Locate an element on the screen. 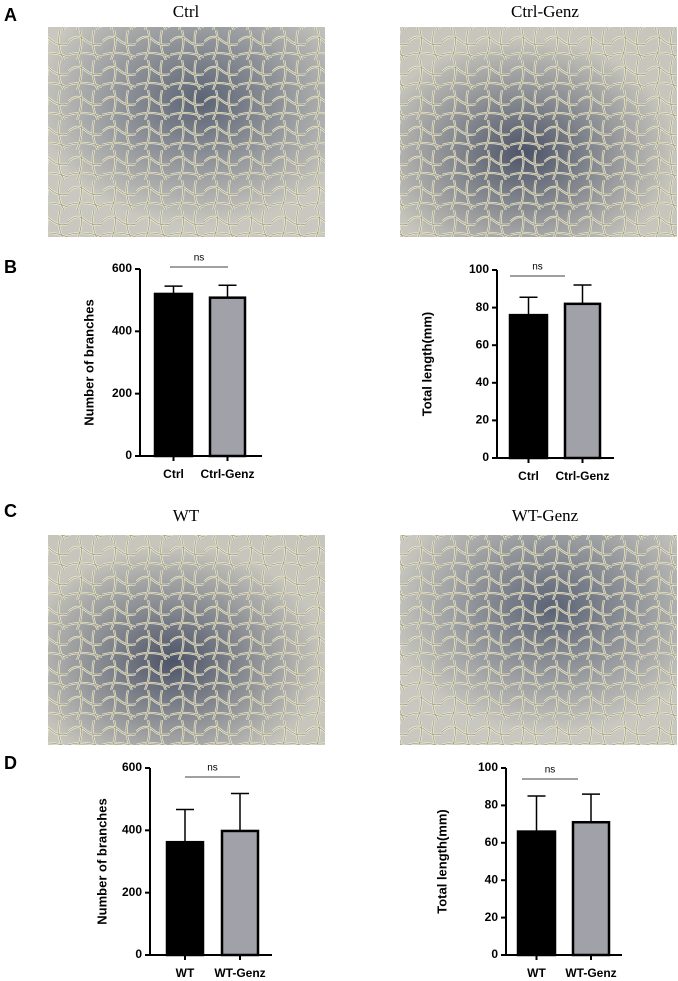 The image size is (678, 981). panel-label: A is located at coordinates (10, 15).